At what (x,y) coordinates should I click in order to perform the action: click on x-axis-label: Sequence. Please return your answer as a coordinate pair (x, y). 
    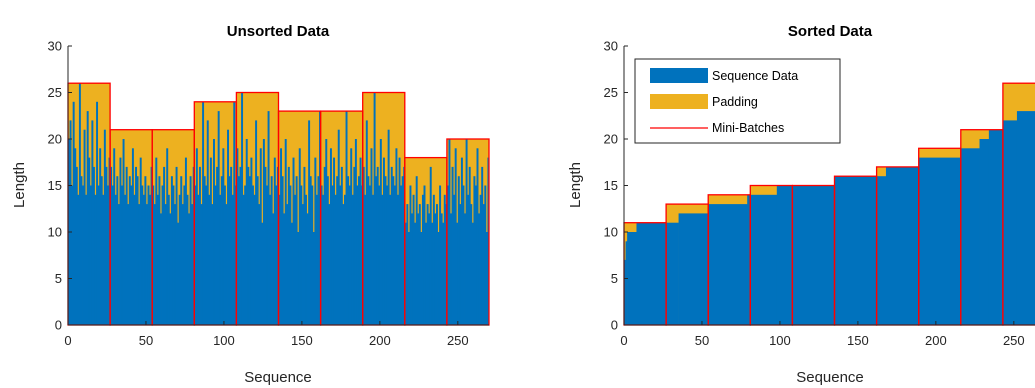
    Looking at the image, I should click on (830, 377).